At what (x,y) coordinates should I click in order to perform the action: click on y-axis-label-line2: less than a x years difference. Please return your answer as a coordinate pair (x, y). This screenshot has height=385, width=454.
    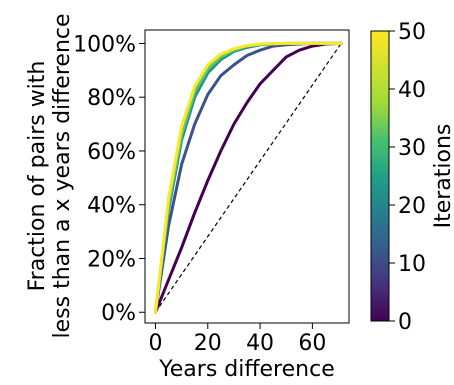
    Looking at the image, I should click on (62, 175).